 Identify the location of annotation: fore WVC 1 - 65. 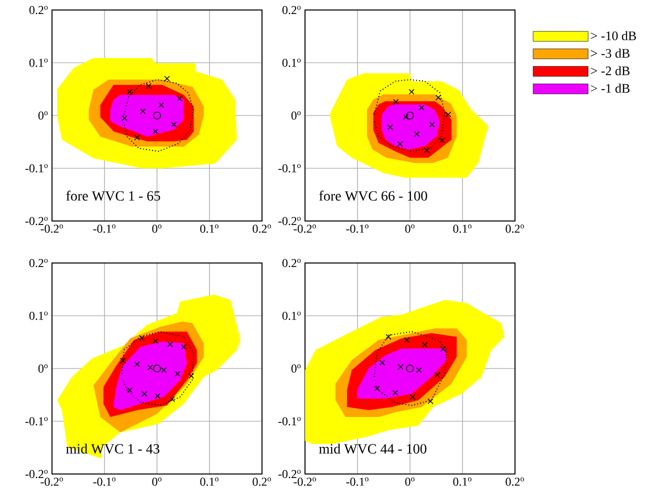
(113, 195).